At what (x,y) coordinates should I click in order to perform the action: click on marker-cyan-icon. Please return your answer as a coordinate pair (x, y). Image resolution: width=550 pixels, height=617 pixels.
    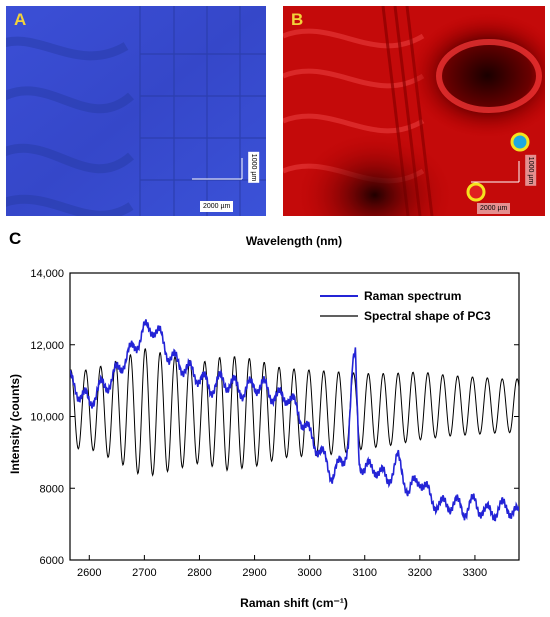
    Looking at the image, I should click on (520, 142).